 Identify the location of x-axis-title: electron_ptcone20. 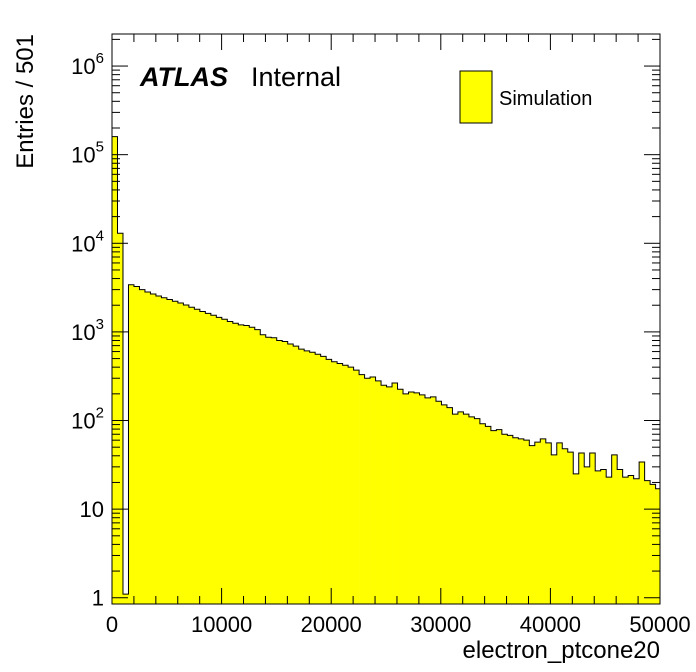
(561, 650).